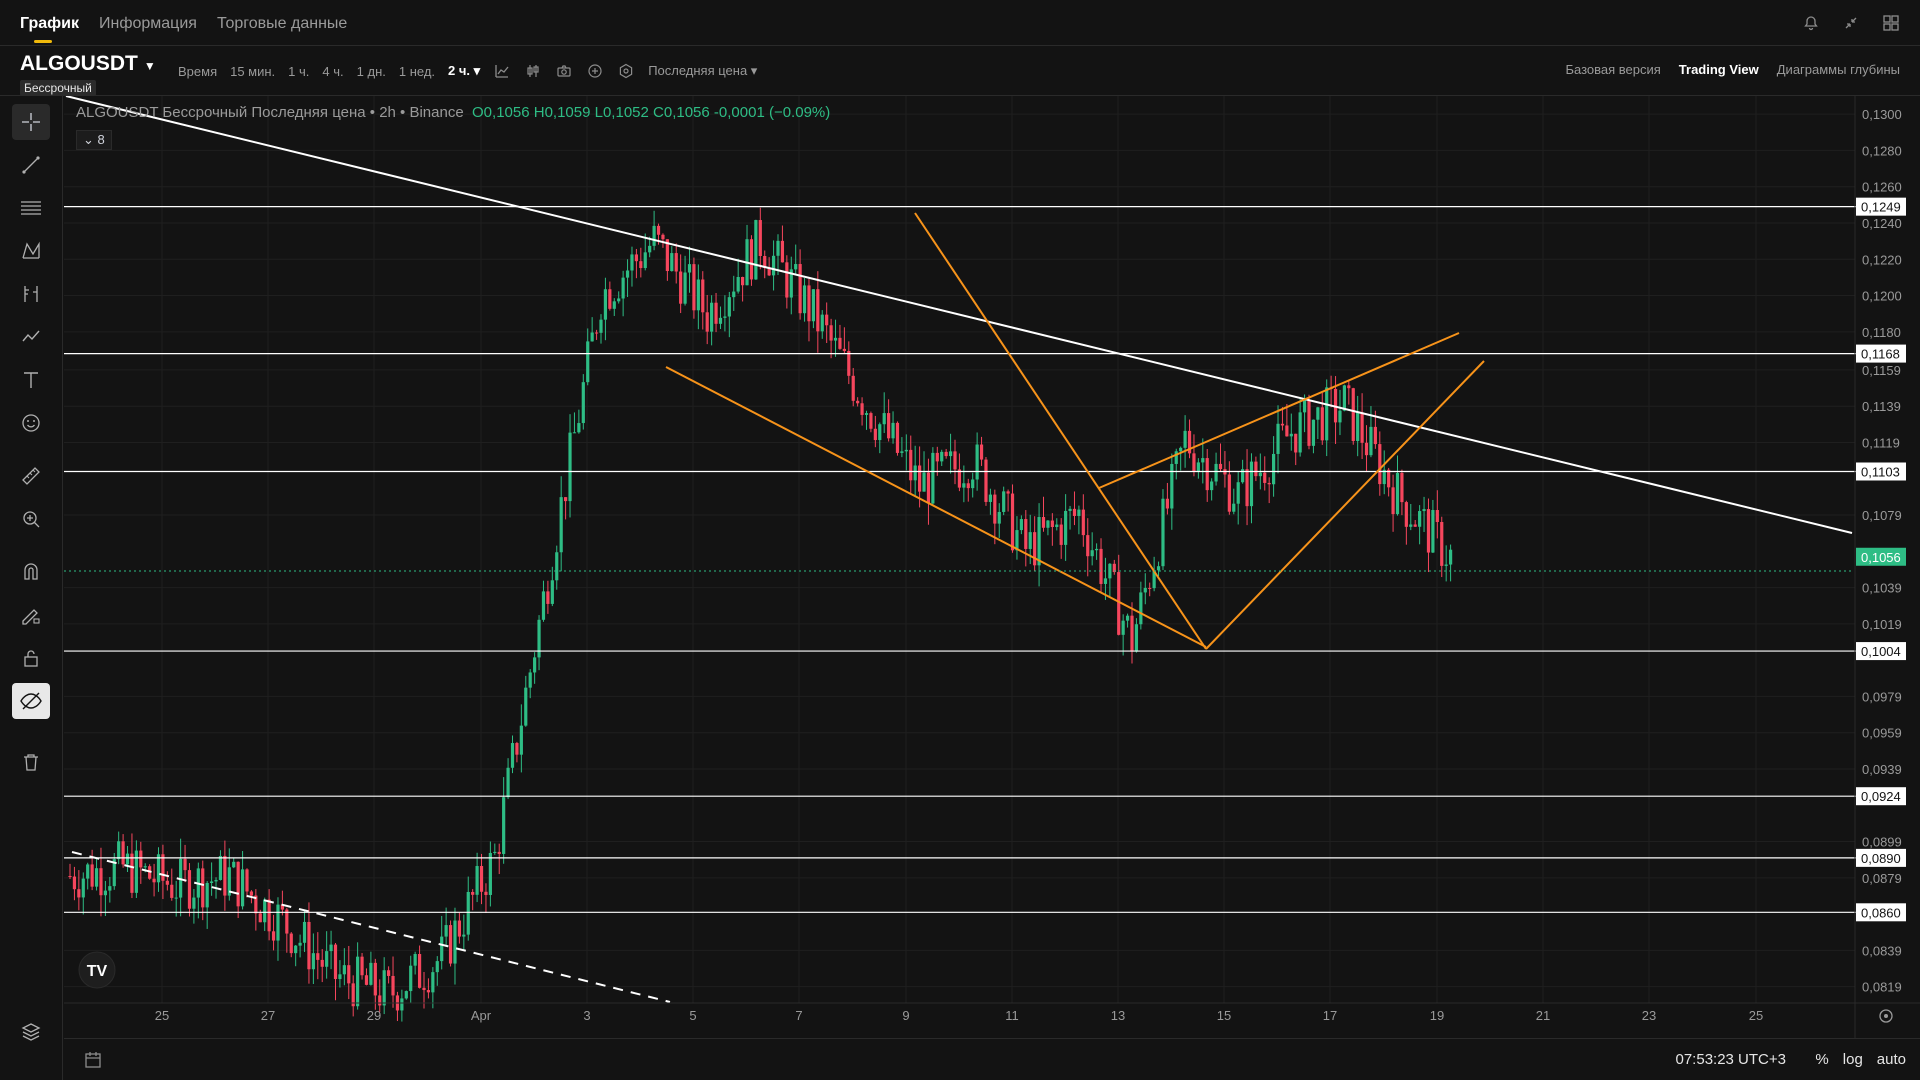 Image resolution: width=1920 pixels, height=1080 pixels. What do you see at coordinates (371, 71) in the screenshot?
I see `interval-1d: 1 дн.` at bounding box center [371, 71].